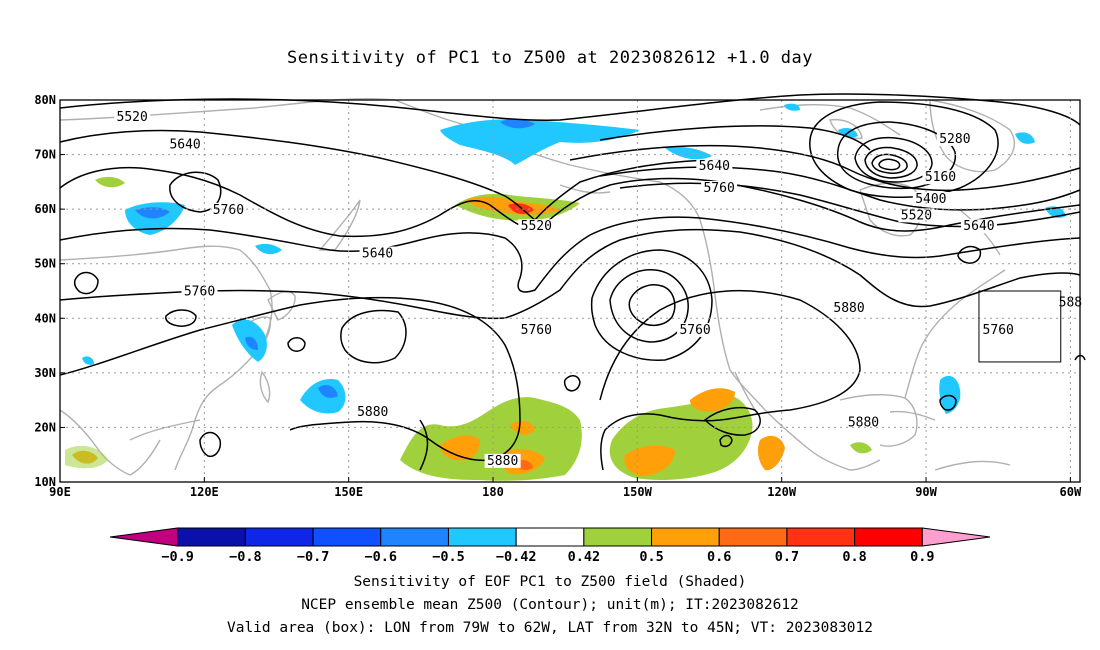  I want to click on lat-label: 60N, so click(45, 209).